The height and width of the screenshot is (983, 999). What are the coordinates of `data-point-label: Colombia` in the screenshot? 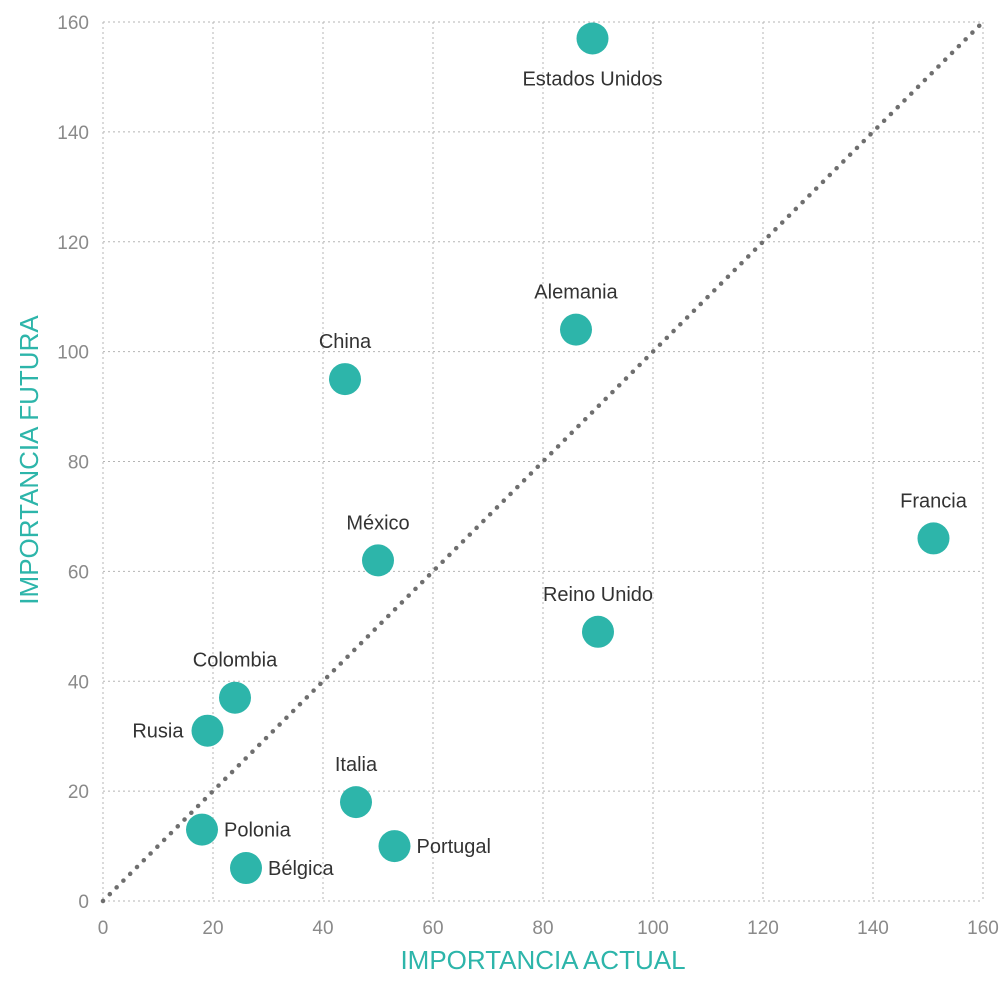 It's located at (235, 661).